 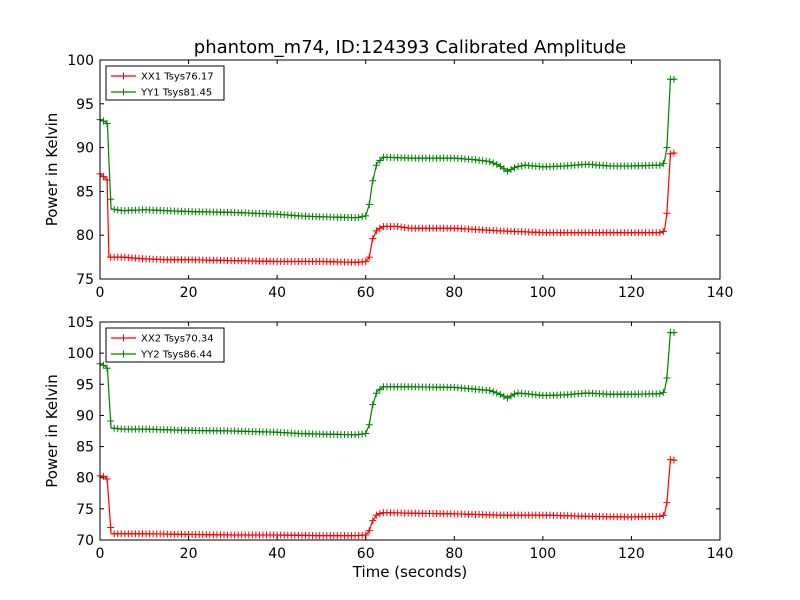 What do you see at coordinates (176, 93) in the screenshot?
I see `legend-label: YY1 Tsys81.45` at bounding box center [176, 93].